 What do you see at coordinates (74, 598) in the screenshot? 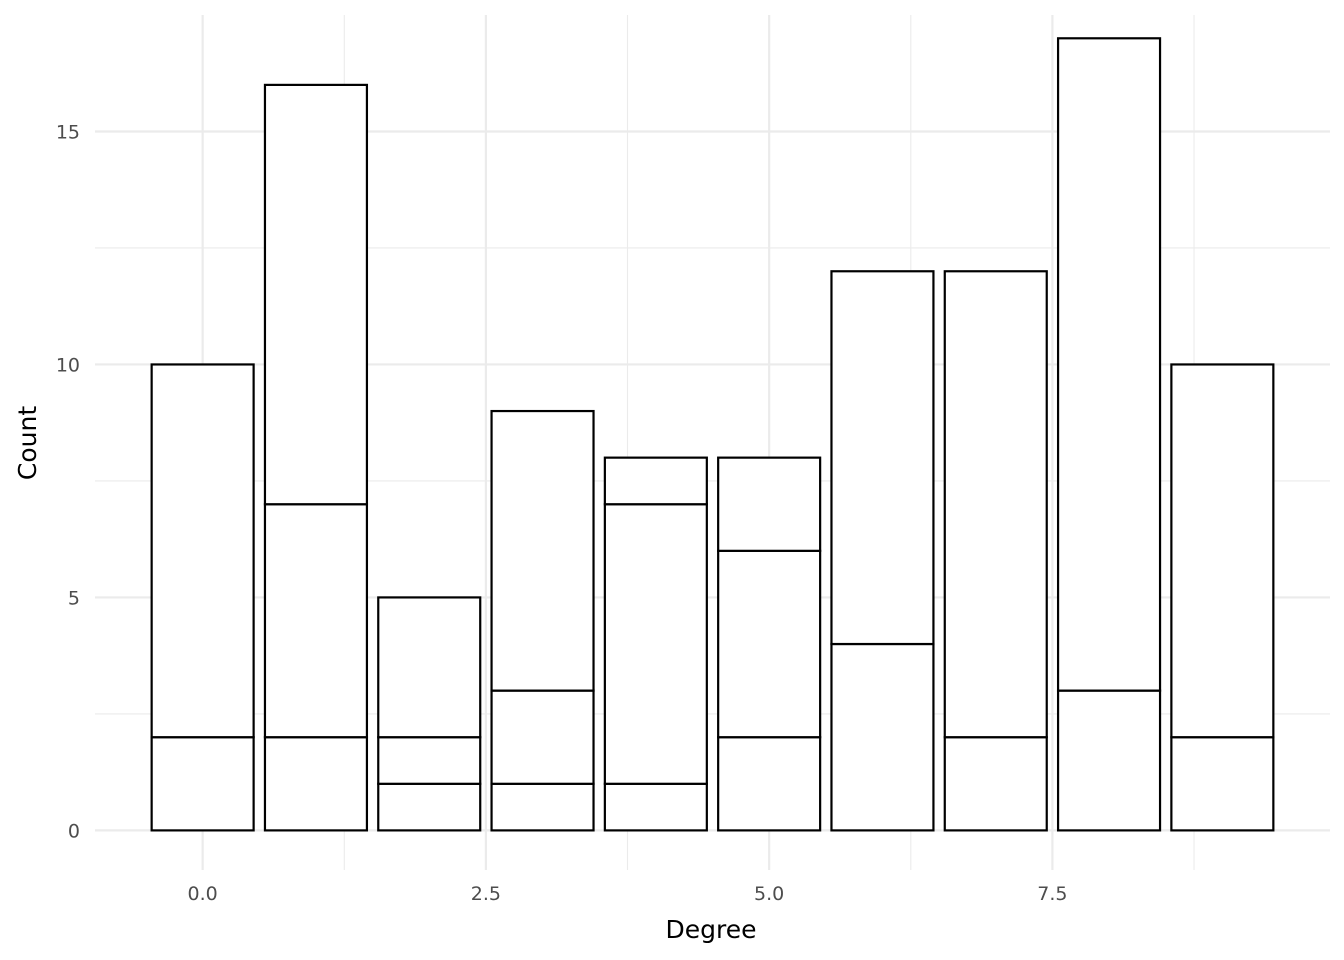
I see `y-tick-label: 5` at bounding box center [74, 598].